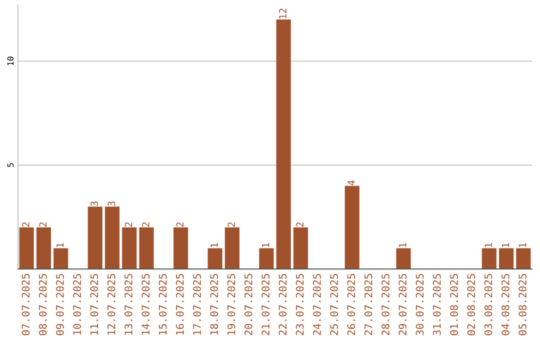  I want to click on data-label: 4, so click(351, 183).